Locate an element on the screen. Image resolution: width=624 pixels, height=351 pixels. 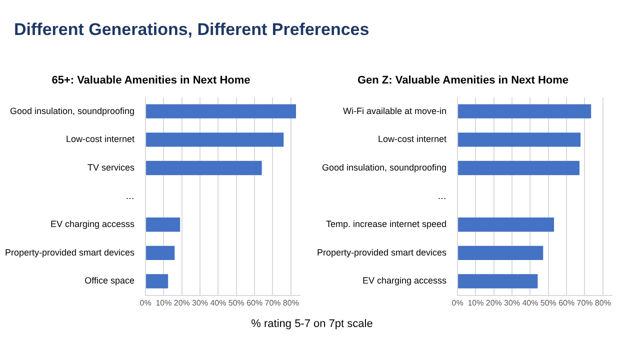
y-tick-label: Wi-Fi available at move-in is located at coordinates (395, 111).